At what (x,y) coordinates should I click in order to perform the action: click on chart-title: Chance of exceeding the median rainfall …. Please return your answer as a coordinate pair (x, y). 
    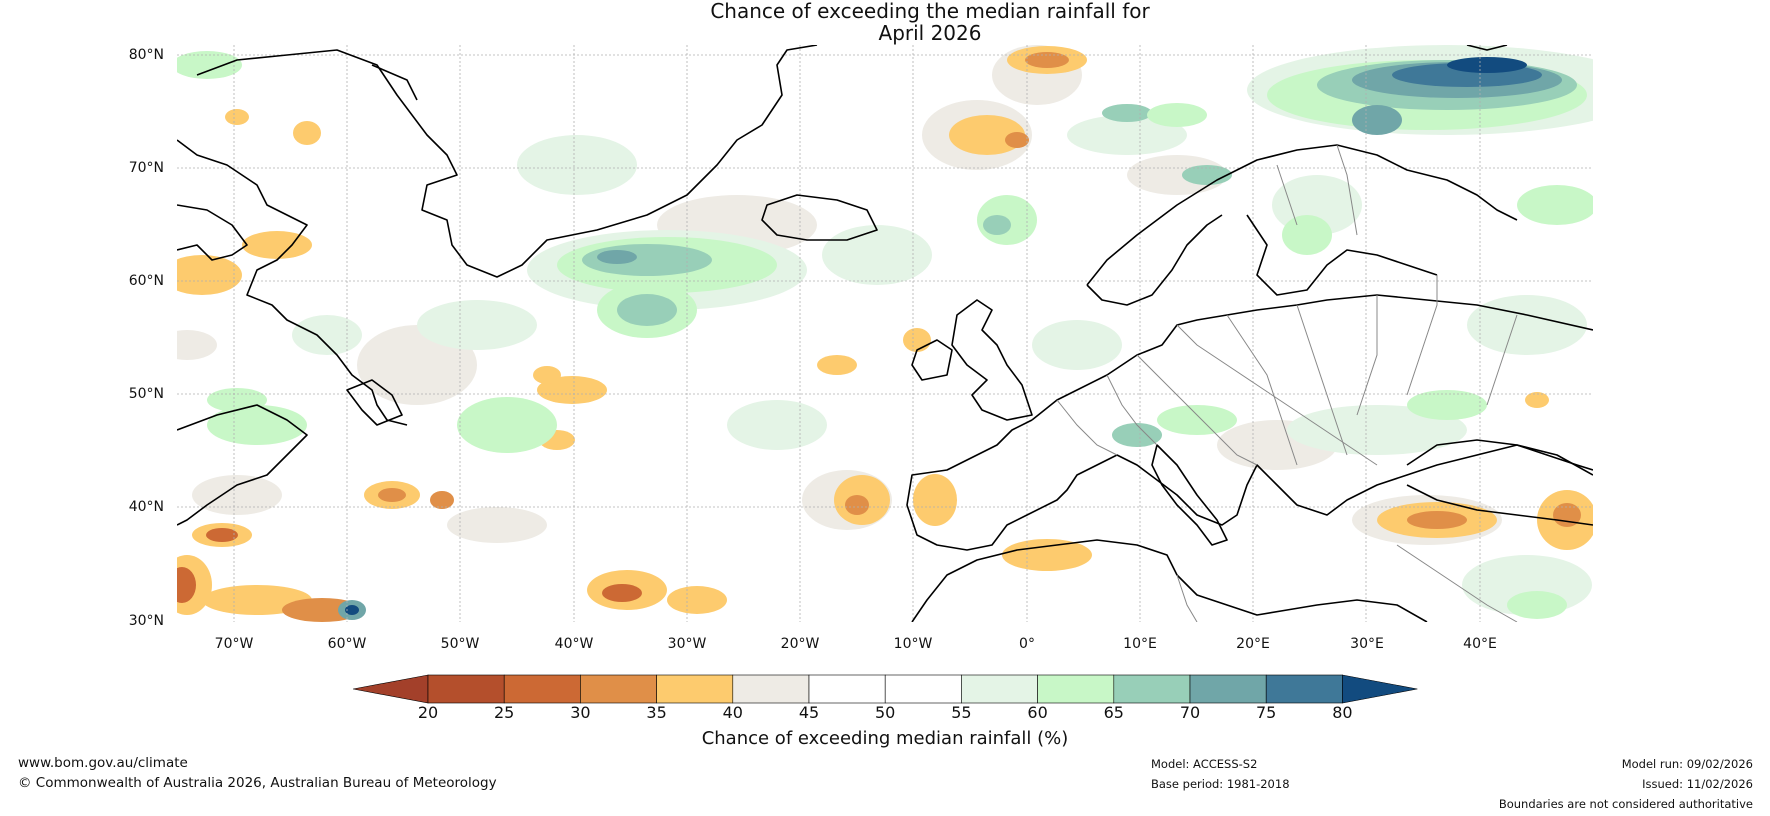
    Looking at the image, I should click on (885, 22).